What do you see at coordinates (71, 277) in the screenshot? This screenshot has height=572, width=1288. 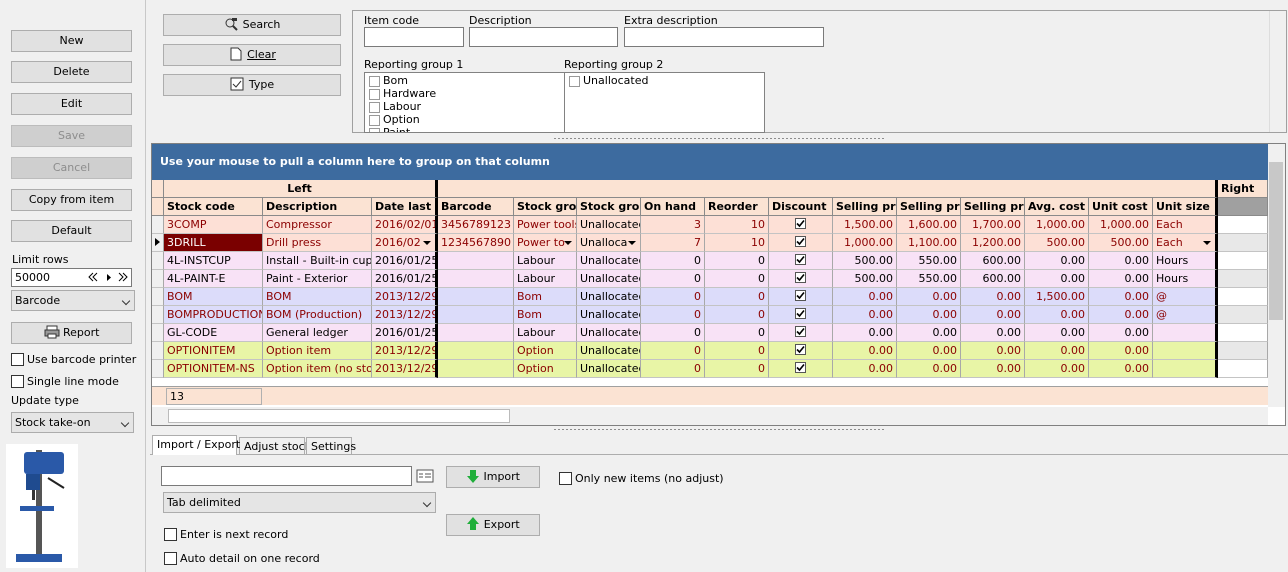 I see `limit-rows-input: 50000` at bounding box center [71, 277].